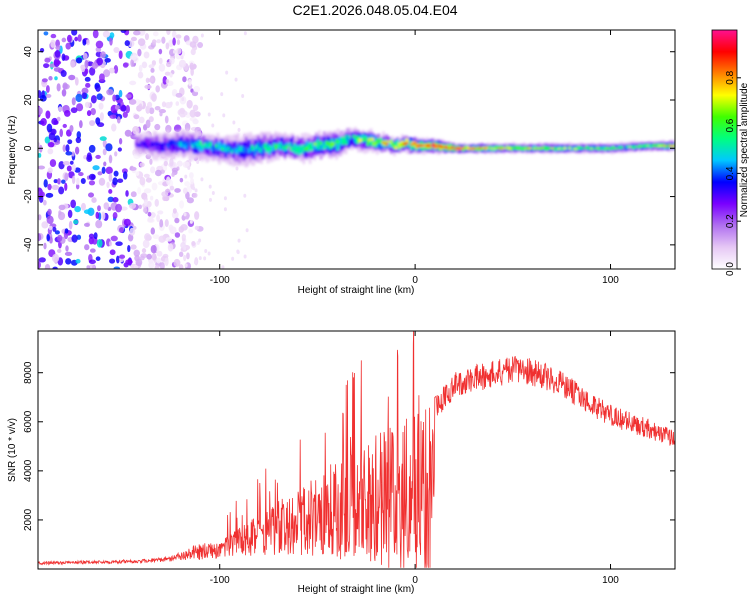 This screenshot has width=750, height=600. What do you see at coordinates (28, 421) in the screenshot?
I see `snr-y-tick-label: 6000` at bounding box center [28, 421].